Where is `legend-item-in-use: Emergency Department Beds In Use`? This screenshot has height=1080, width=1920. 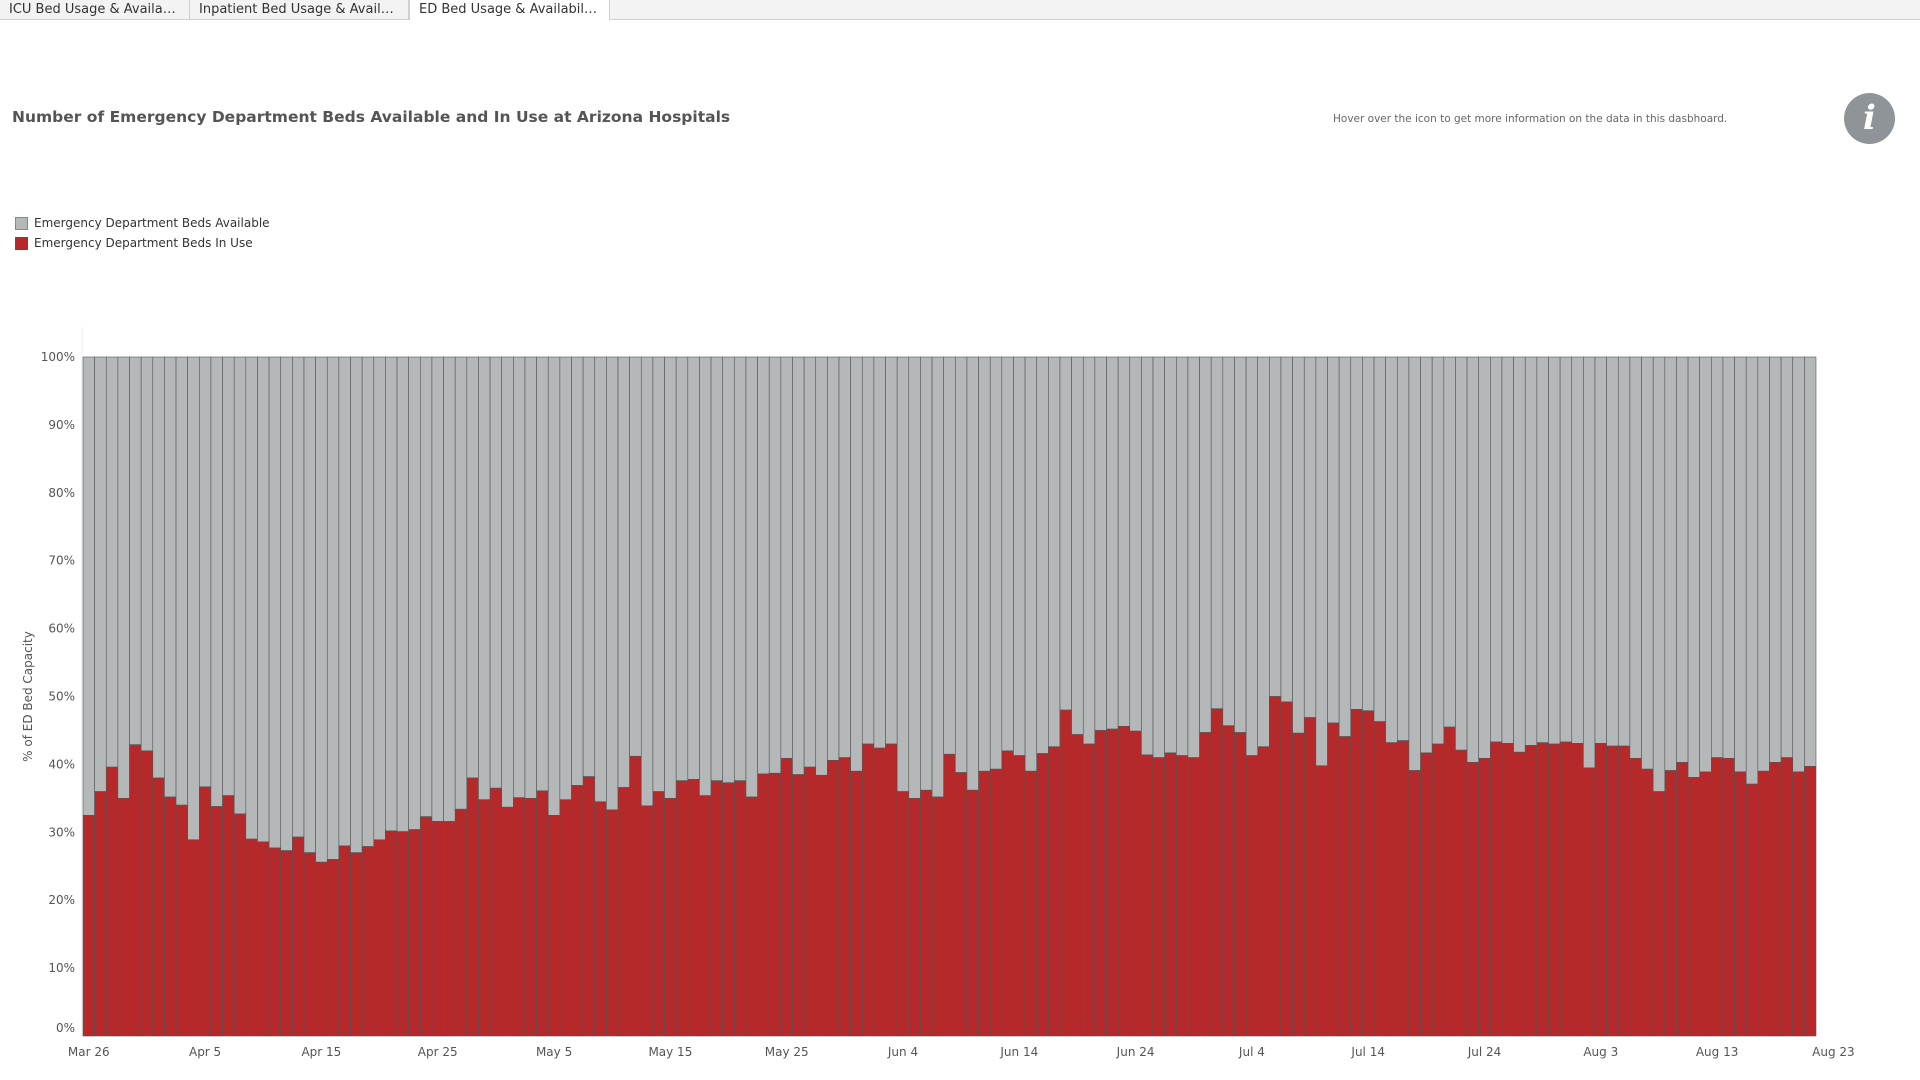
legend-item-in-use: Emergency Department Beds In Use is located at coordinates (142, 243).